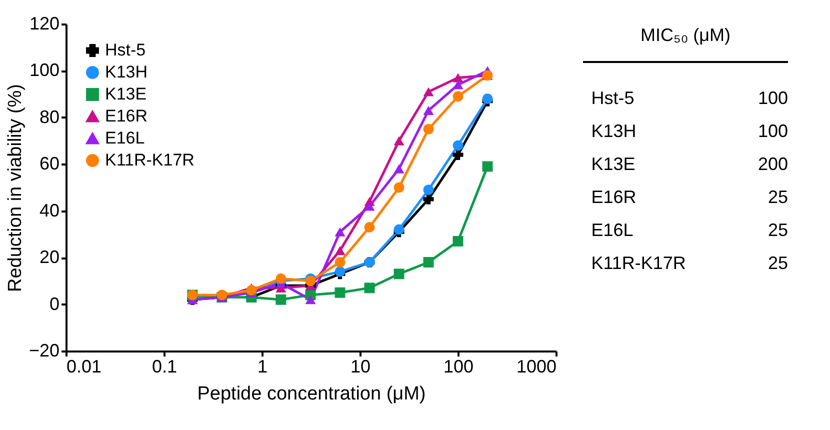  Describe the element at coordinates (685, 35) in the screenshot. I see `text: MIC₅₀ (μM)` at that location.